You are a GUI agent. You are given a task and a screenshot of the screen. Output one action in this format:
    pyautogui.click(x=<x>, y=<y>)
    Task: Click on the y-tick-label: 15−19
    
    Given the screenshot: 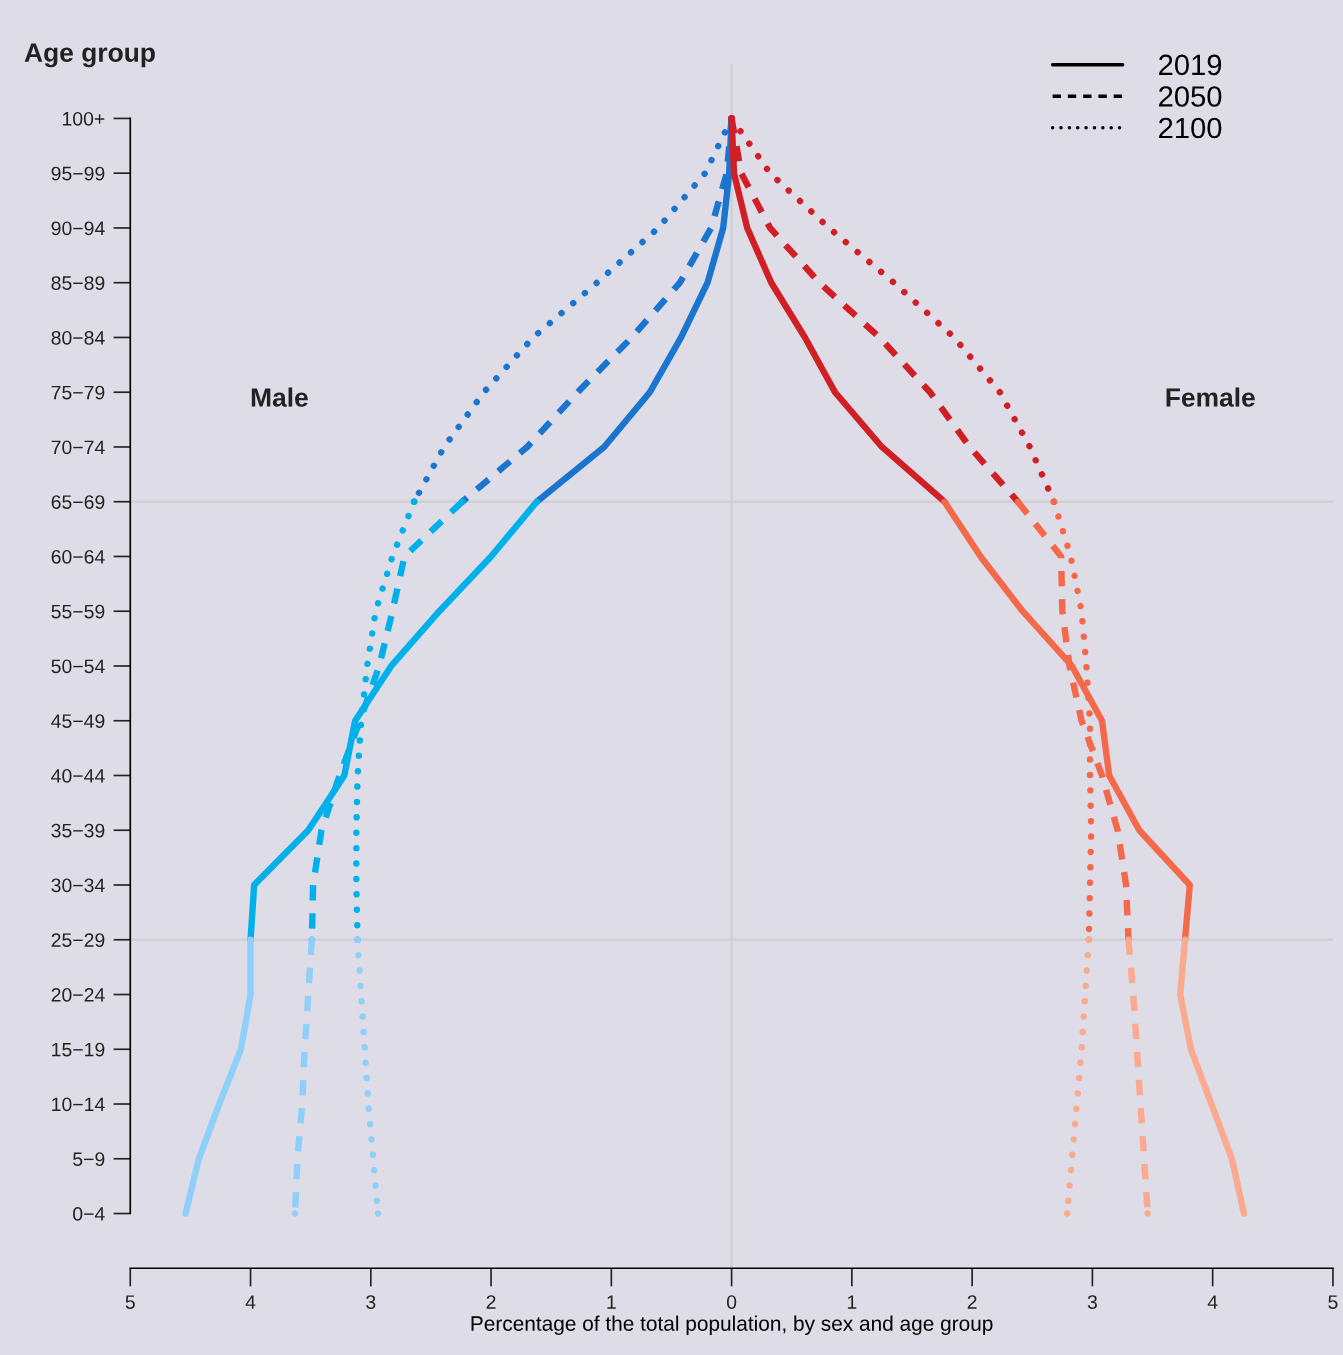 What is the action you would take?
    pyautogui.click(x=78, y=1049)
    